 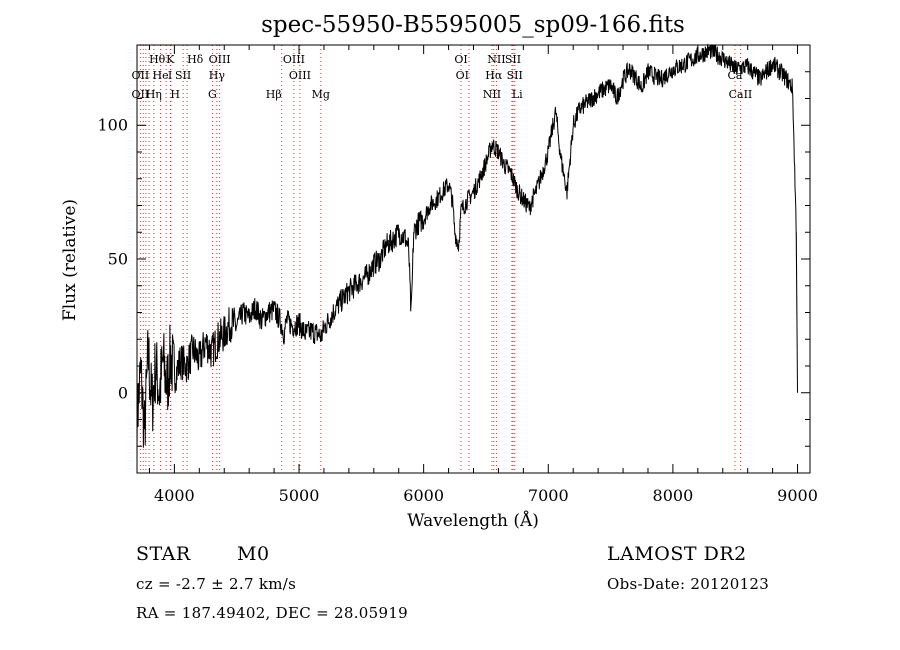 What do you see at coordinates (673, 495) in the screenshot?
I see `x-tick-label: 8000` at bounding box center [673, 495].